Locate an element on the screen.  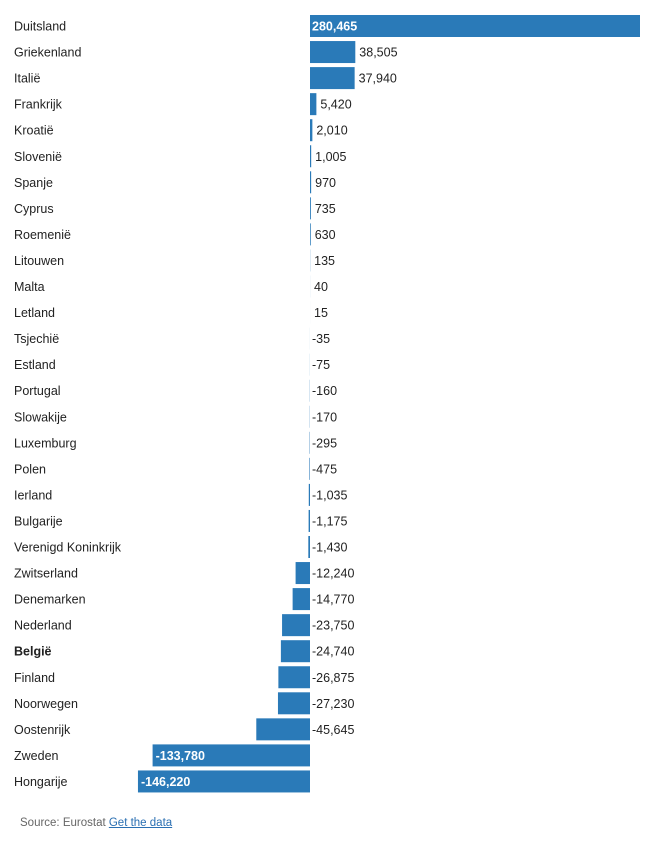
value-label: 5,420 is located at coordinates (335, 105).